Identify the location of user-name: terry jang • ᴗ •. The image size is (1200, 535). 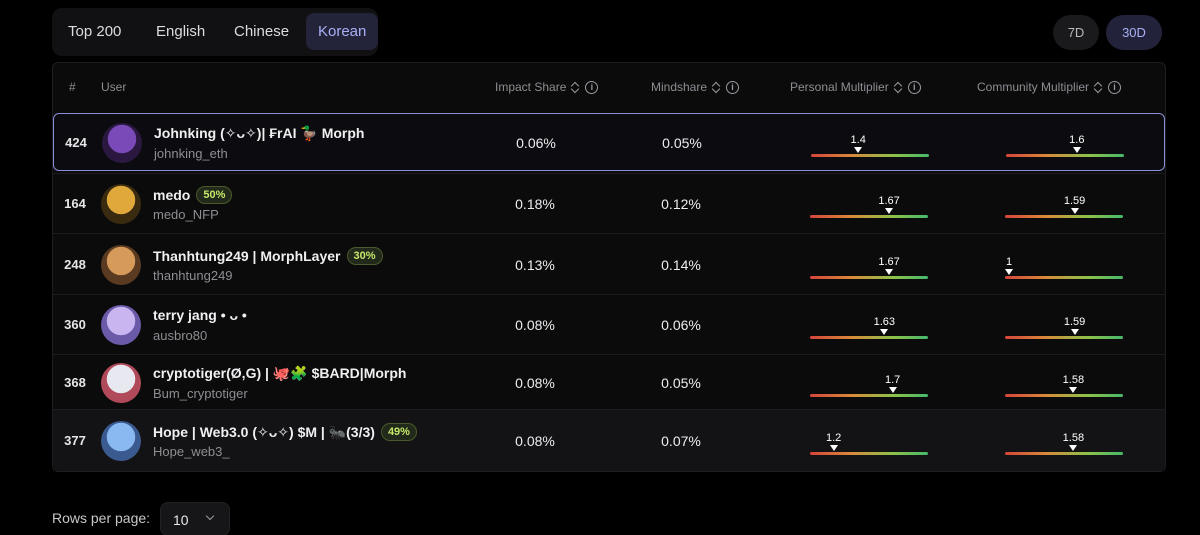
(200, 315).